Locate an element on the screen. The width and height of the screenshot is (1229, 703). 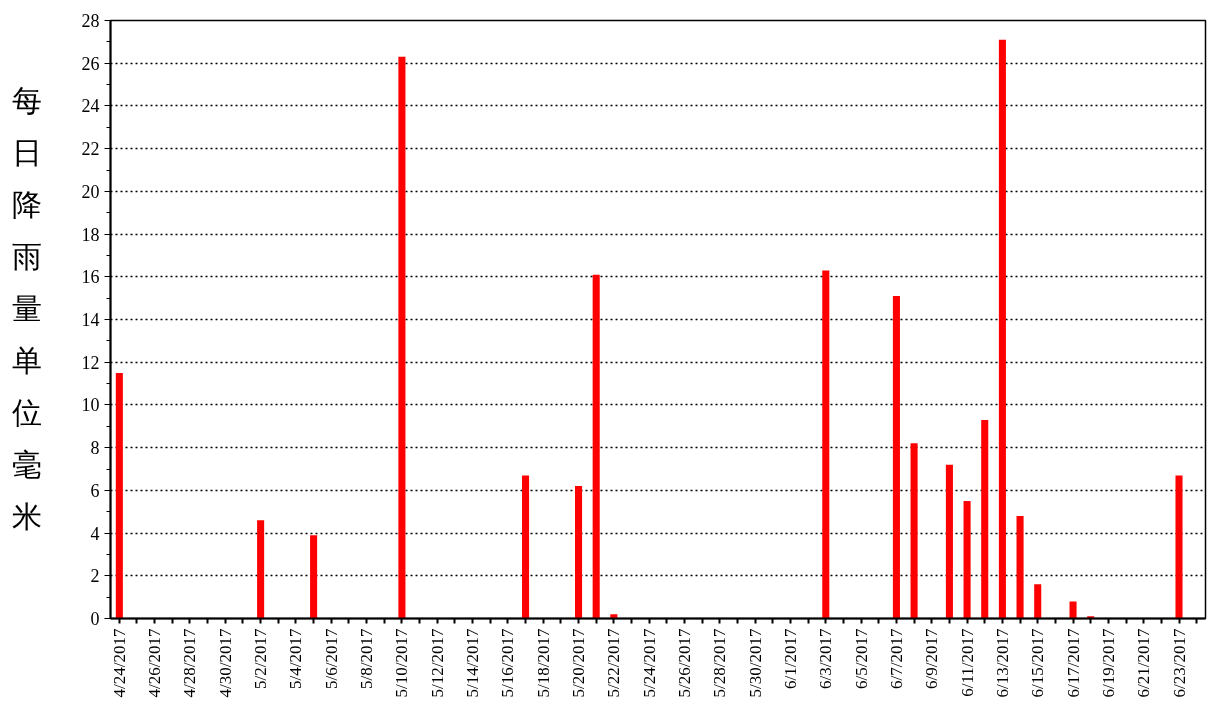
x-tick-label: 5/14/2017 is located at coordinates (473, 663).